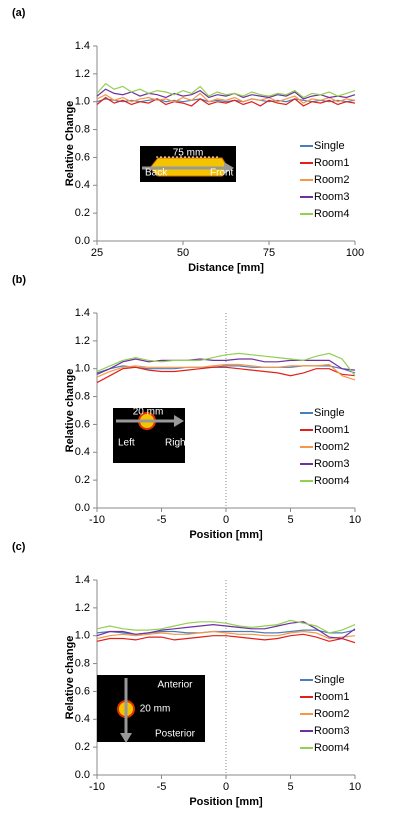  What do you see at coordinates (183, 253) in the screenshot?
I see `x-tick-label: 50` at bounding box center [183, 253].